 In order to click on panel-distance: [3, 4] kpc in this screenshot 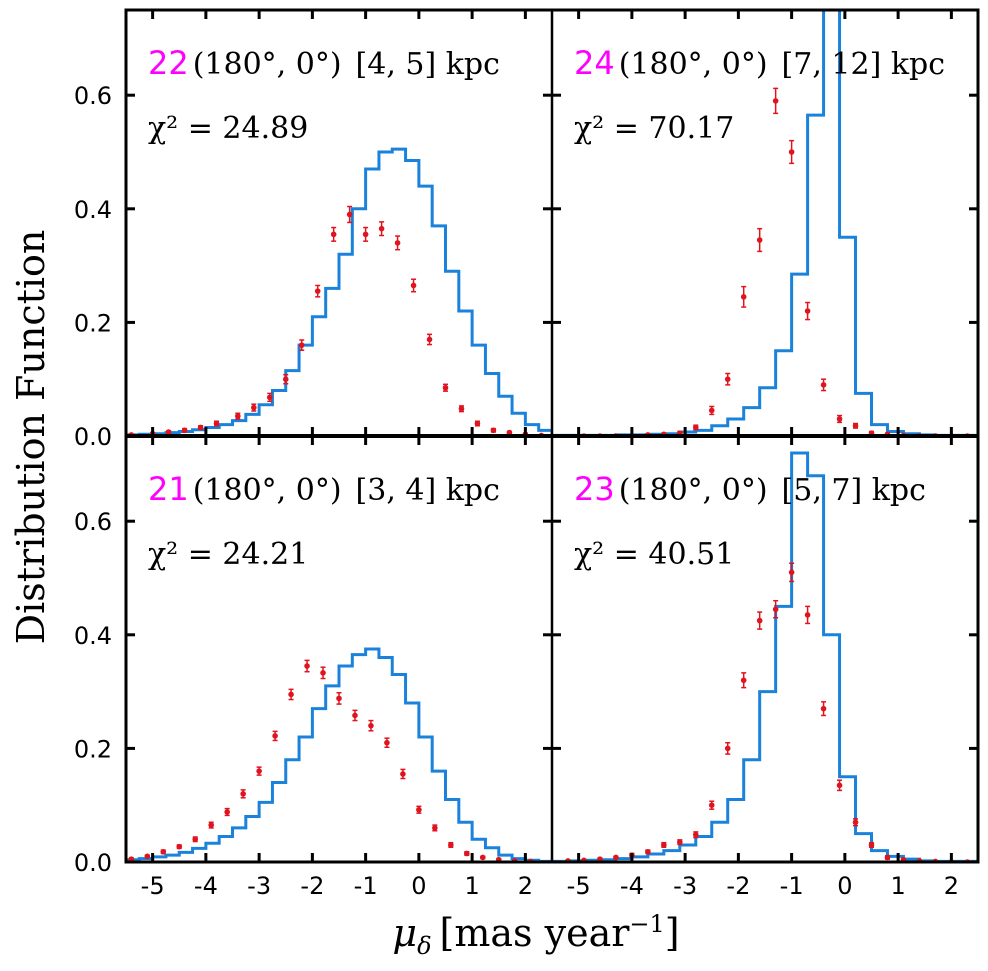, I will do `click(428, 490)`.